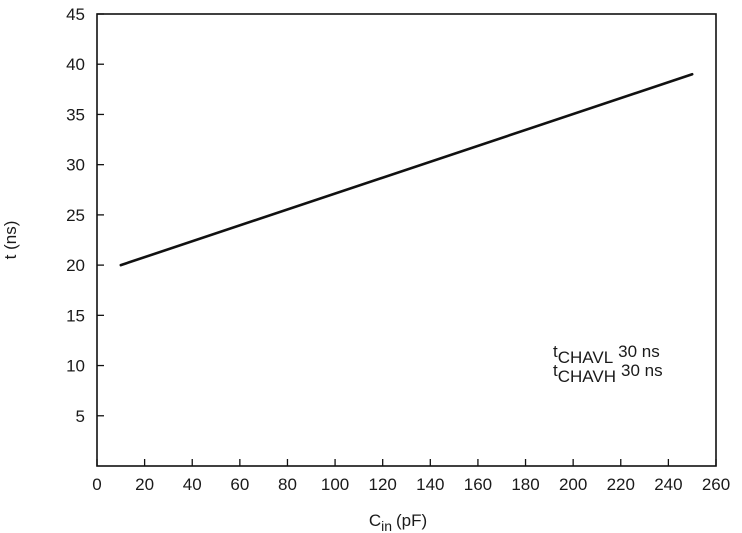 This screenshot has height=533, width=742. I want to click on annotation-tchavl-prefix: t, so click(555, 351).